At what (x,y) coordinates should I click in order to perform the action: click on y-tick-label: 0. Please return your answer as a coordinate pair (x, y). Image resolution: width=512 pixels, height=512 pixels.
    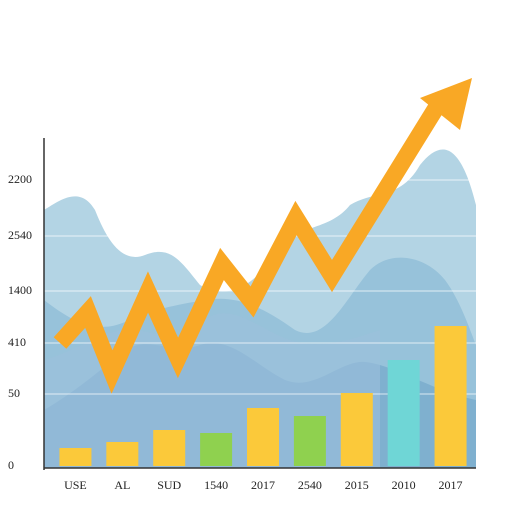
    Looking at the image, I should click on (11, 465).